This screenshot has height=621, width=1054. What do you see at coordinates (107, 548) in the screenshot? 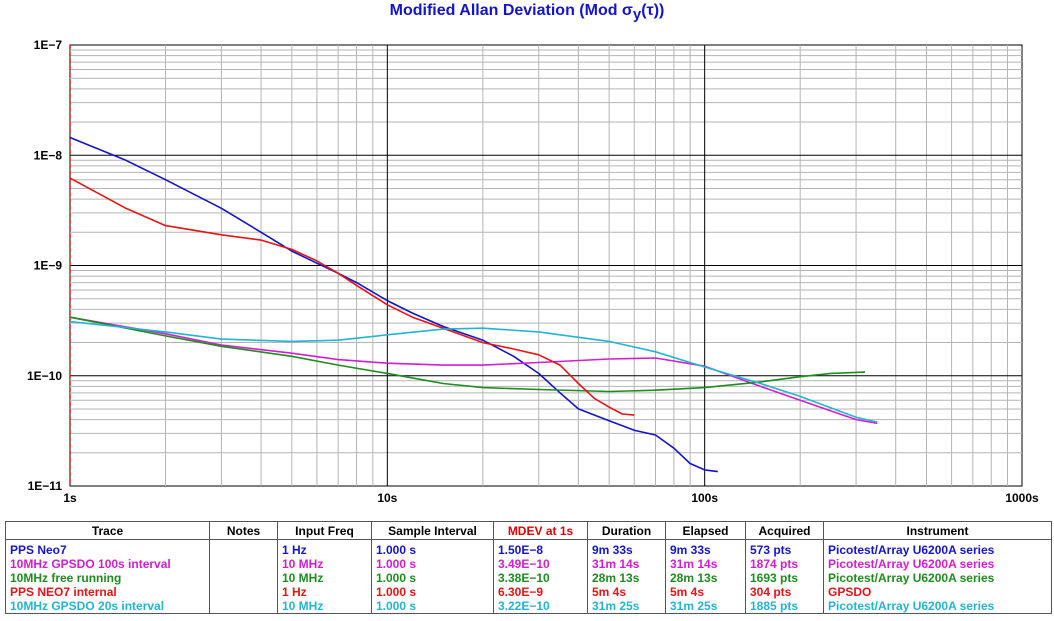
I see `legend-cell-trace: PPS Neo7` at bounding box center [107, 548].